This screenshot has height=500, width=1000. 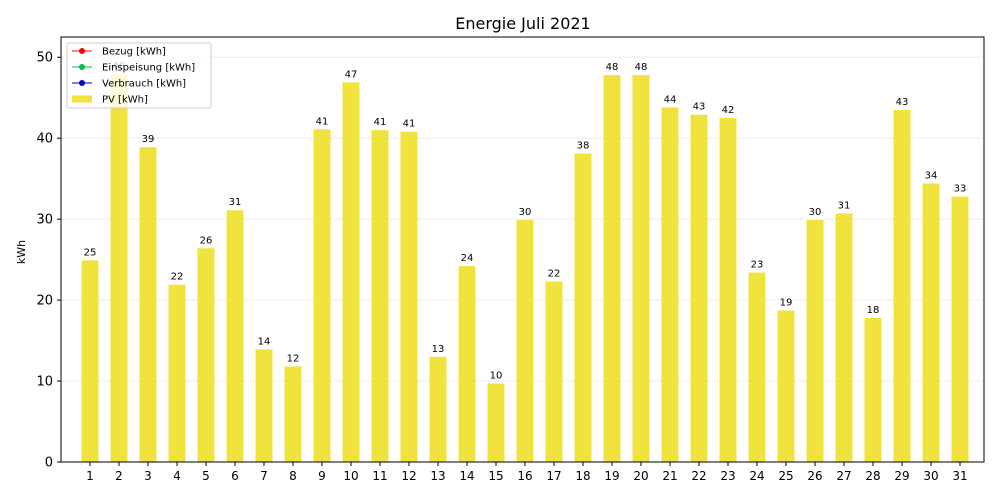 What do you see at coordinates (148, 476) in the screenshot?
I see `x-tick-label: 3` at bounding box center [148, 476].